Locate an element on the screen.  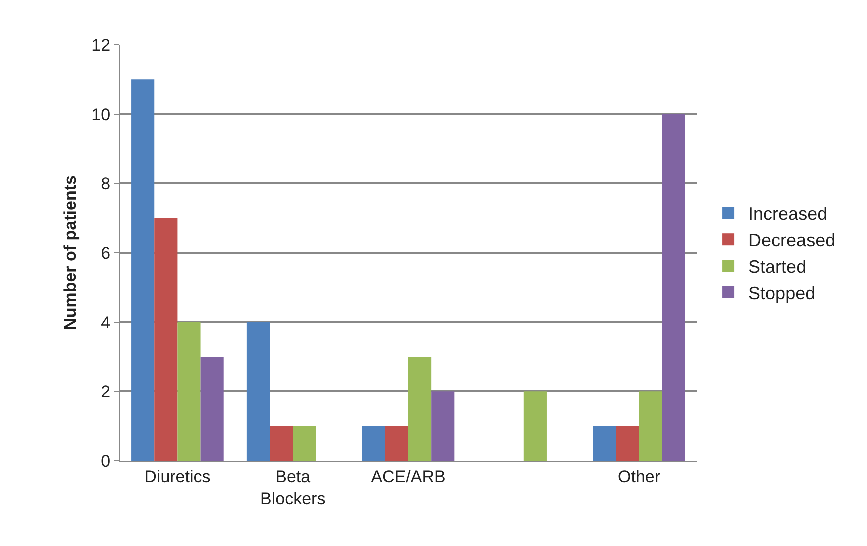
x-tick-label: Beta Blockers is located at coordinates (293, 487).